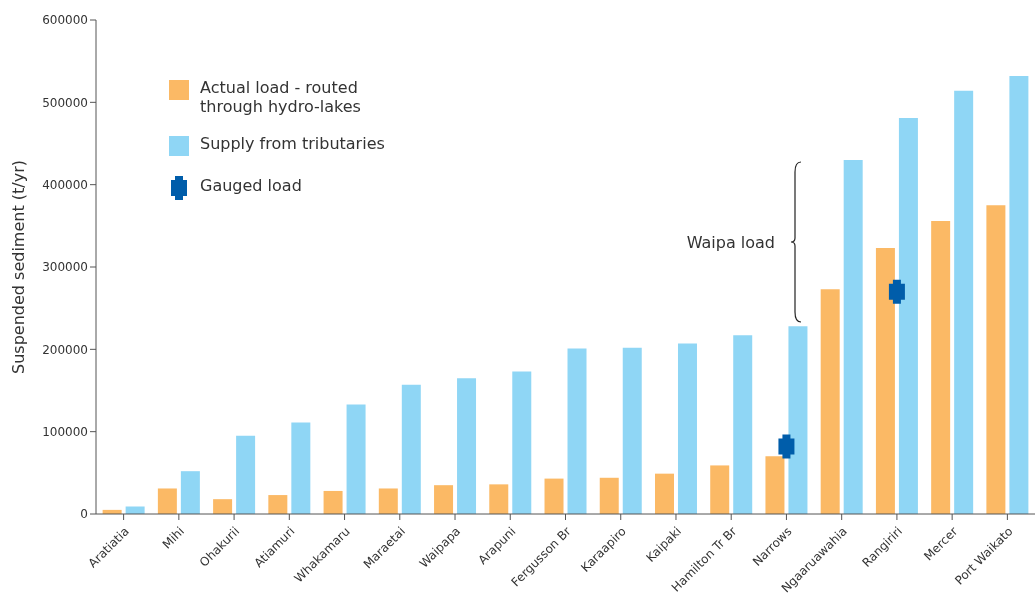 This screenshot has width=1035, height=602. Describe the element at coordinates (65, 431) in the screenshot. I see `y-tick-label: 100000` at that location.